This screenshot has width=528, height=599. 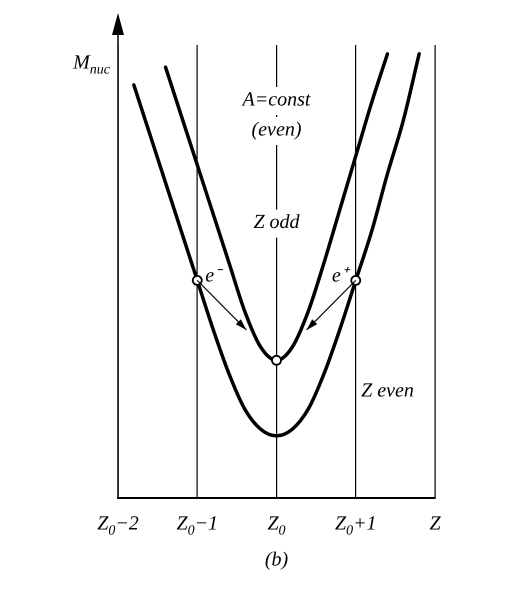 I want to click on annotation: A=const (even), so click(x=275, y=114).